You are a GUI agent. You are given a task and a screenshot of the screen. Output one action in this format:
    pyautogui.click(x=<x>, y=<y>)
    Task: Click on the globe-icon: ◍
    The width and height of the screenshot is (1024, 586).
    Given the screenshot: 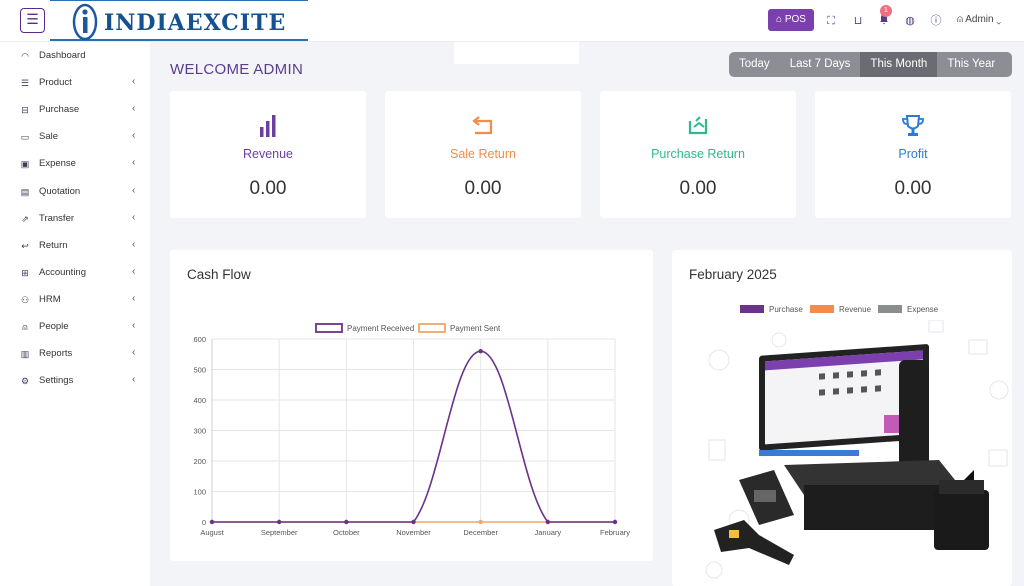 What is the action you would take?
    pyautogui.click(x=910, y=21)
    